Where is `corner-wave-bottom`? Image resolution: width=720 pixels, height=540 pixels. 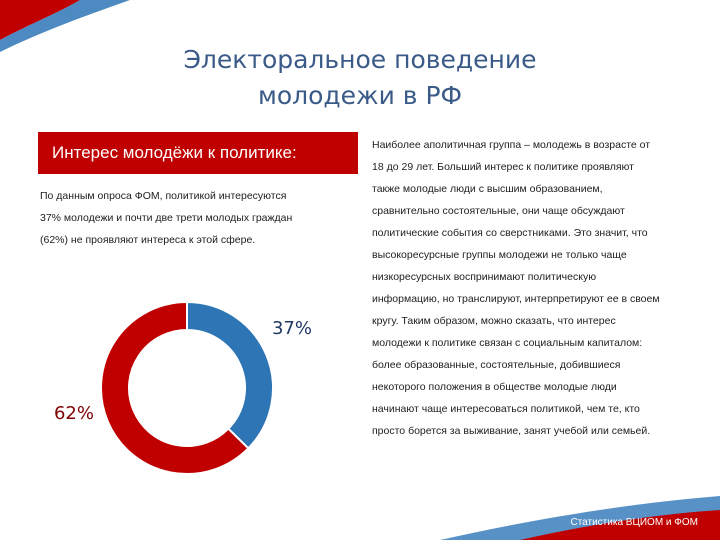
corner-wave-bottom is located at coordinates (580, 518).